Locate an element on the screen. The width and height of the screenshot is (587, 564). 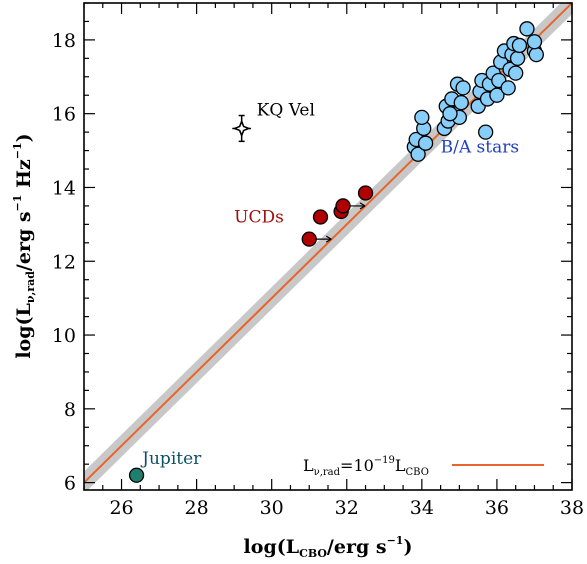
x-tick-label: 32 is located at coordinates (347, 508).